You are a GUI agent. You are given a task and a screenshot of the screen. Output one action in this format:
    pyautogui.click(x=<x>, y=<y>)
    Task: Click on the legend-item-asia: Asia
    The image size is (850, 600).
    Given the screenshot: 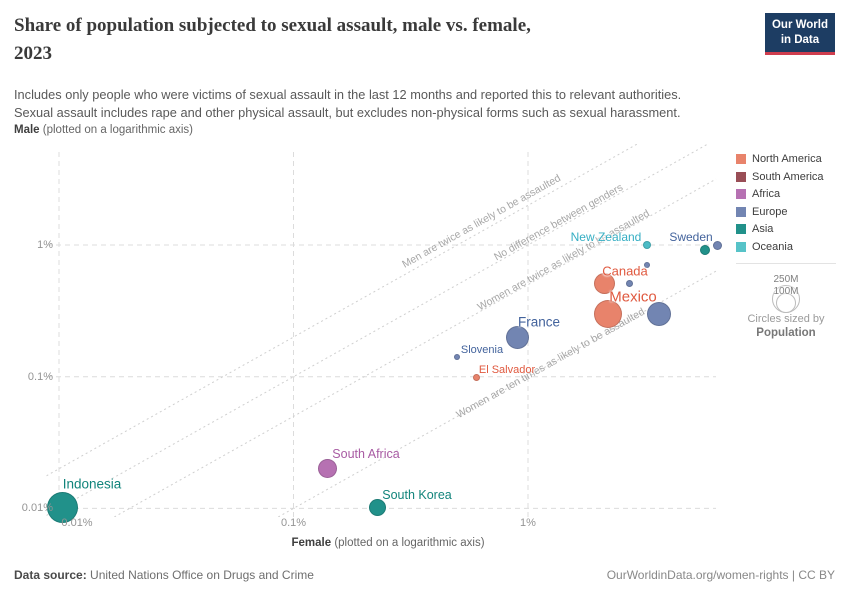 What is the action you would take?
    pyautogui.click(x=754, y=229)
    